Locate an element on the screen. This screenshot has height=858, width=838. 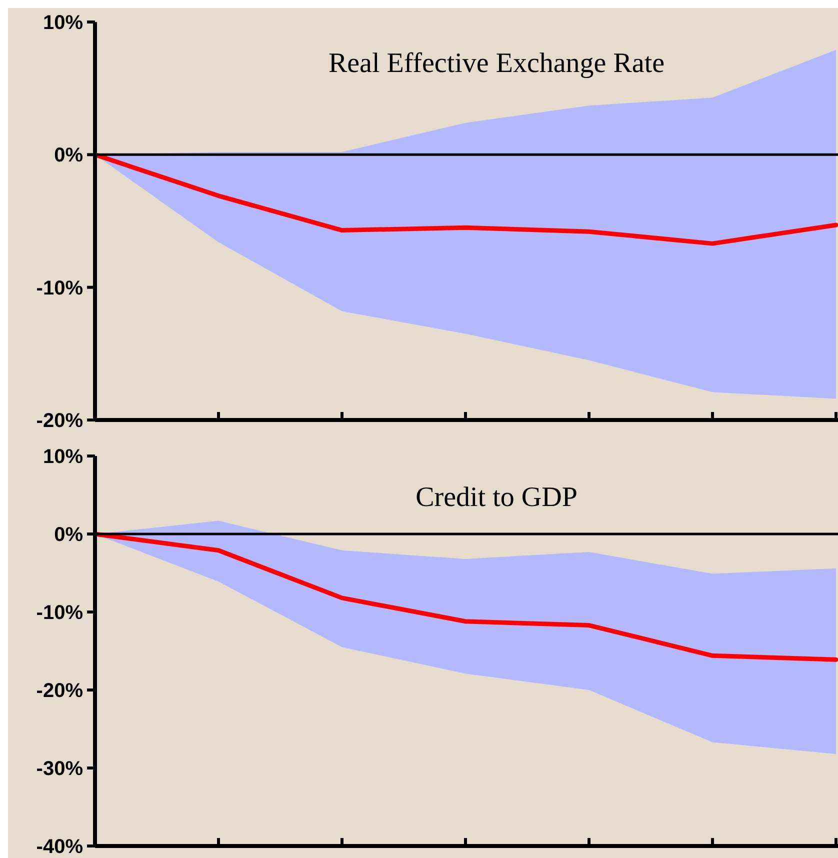
text: Credit to GDP is located at coordinates (497, 497).